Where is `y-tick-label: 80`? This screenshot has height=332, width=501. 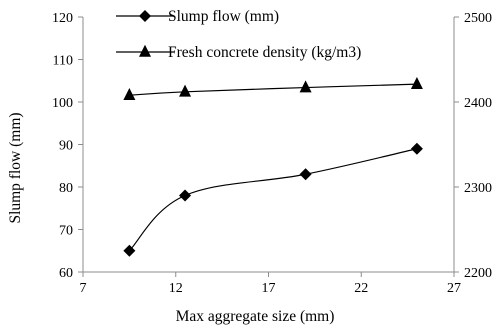
y-tick-label: 80 is located at coordinates (66, 188).